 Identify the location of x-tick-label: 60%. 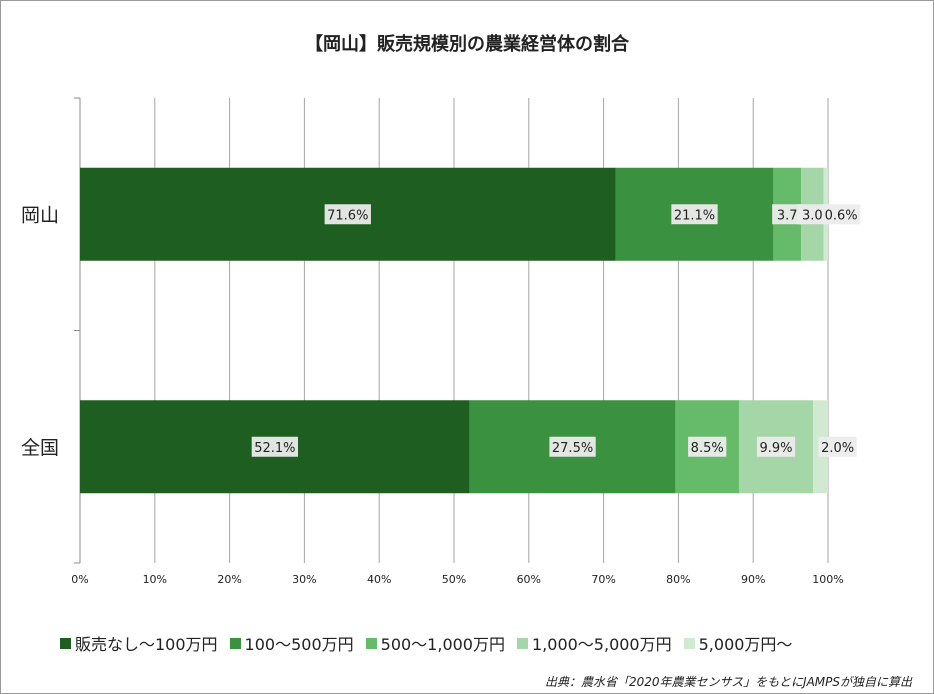
(529, 579).